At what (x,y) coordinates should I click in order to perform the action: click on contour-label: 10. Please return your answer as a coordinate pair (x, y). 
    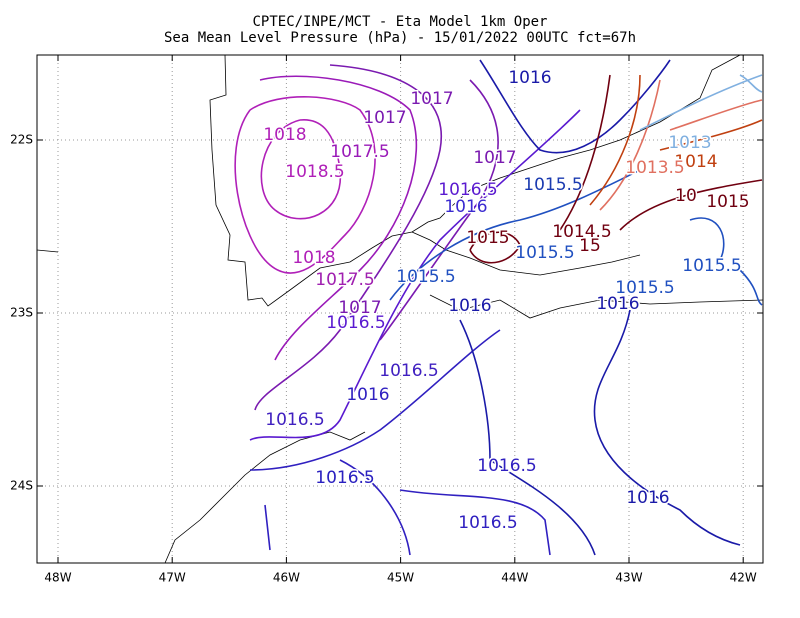
    Looking at the image, I should click on (686, 196).